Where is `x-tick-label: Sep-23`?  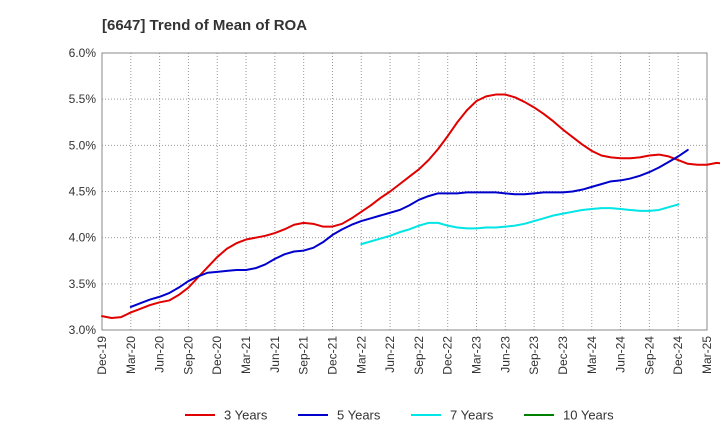
x-tick-label: Sep-23 is located at coordinates (534, 355).